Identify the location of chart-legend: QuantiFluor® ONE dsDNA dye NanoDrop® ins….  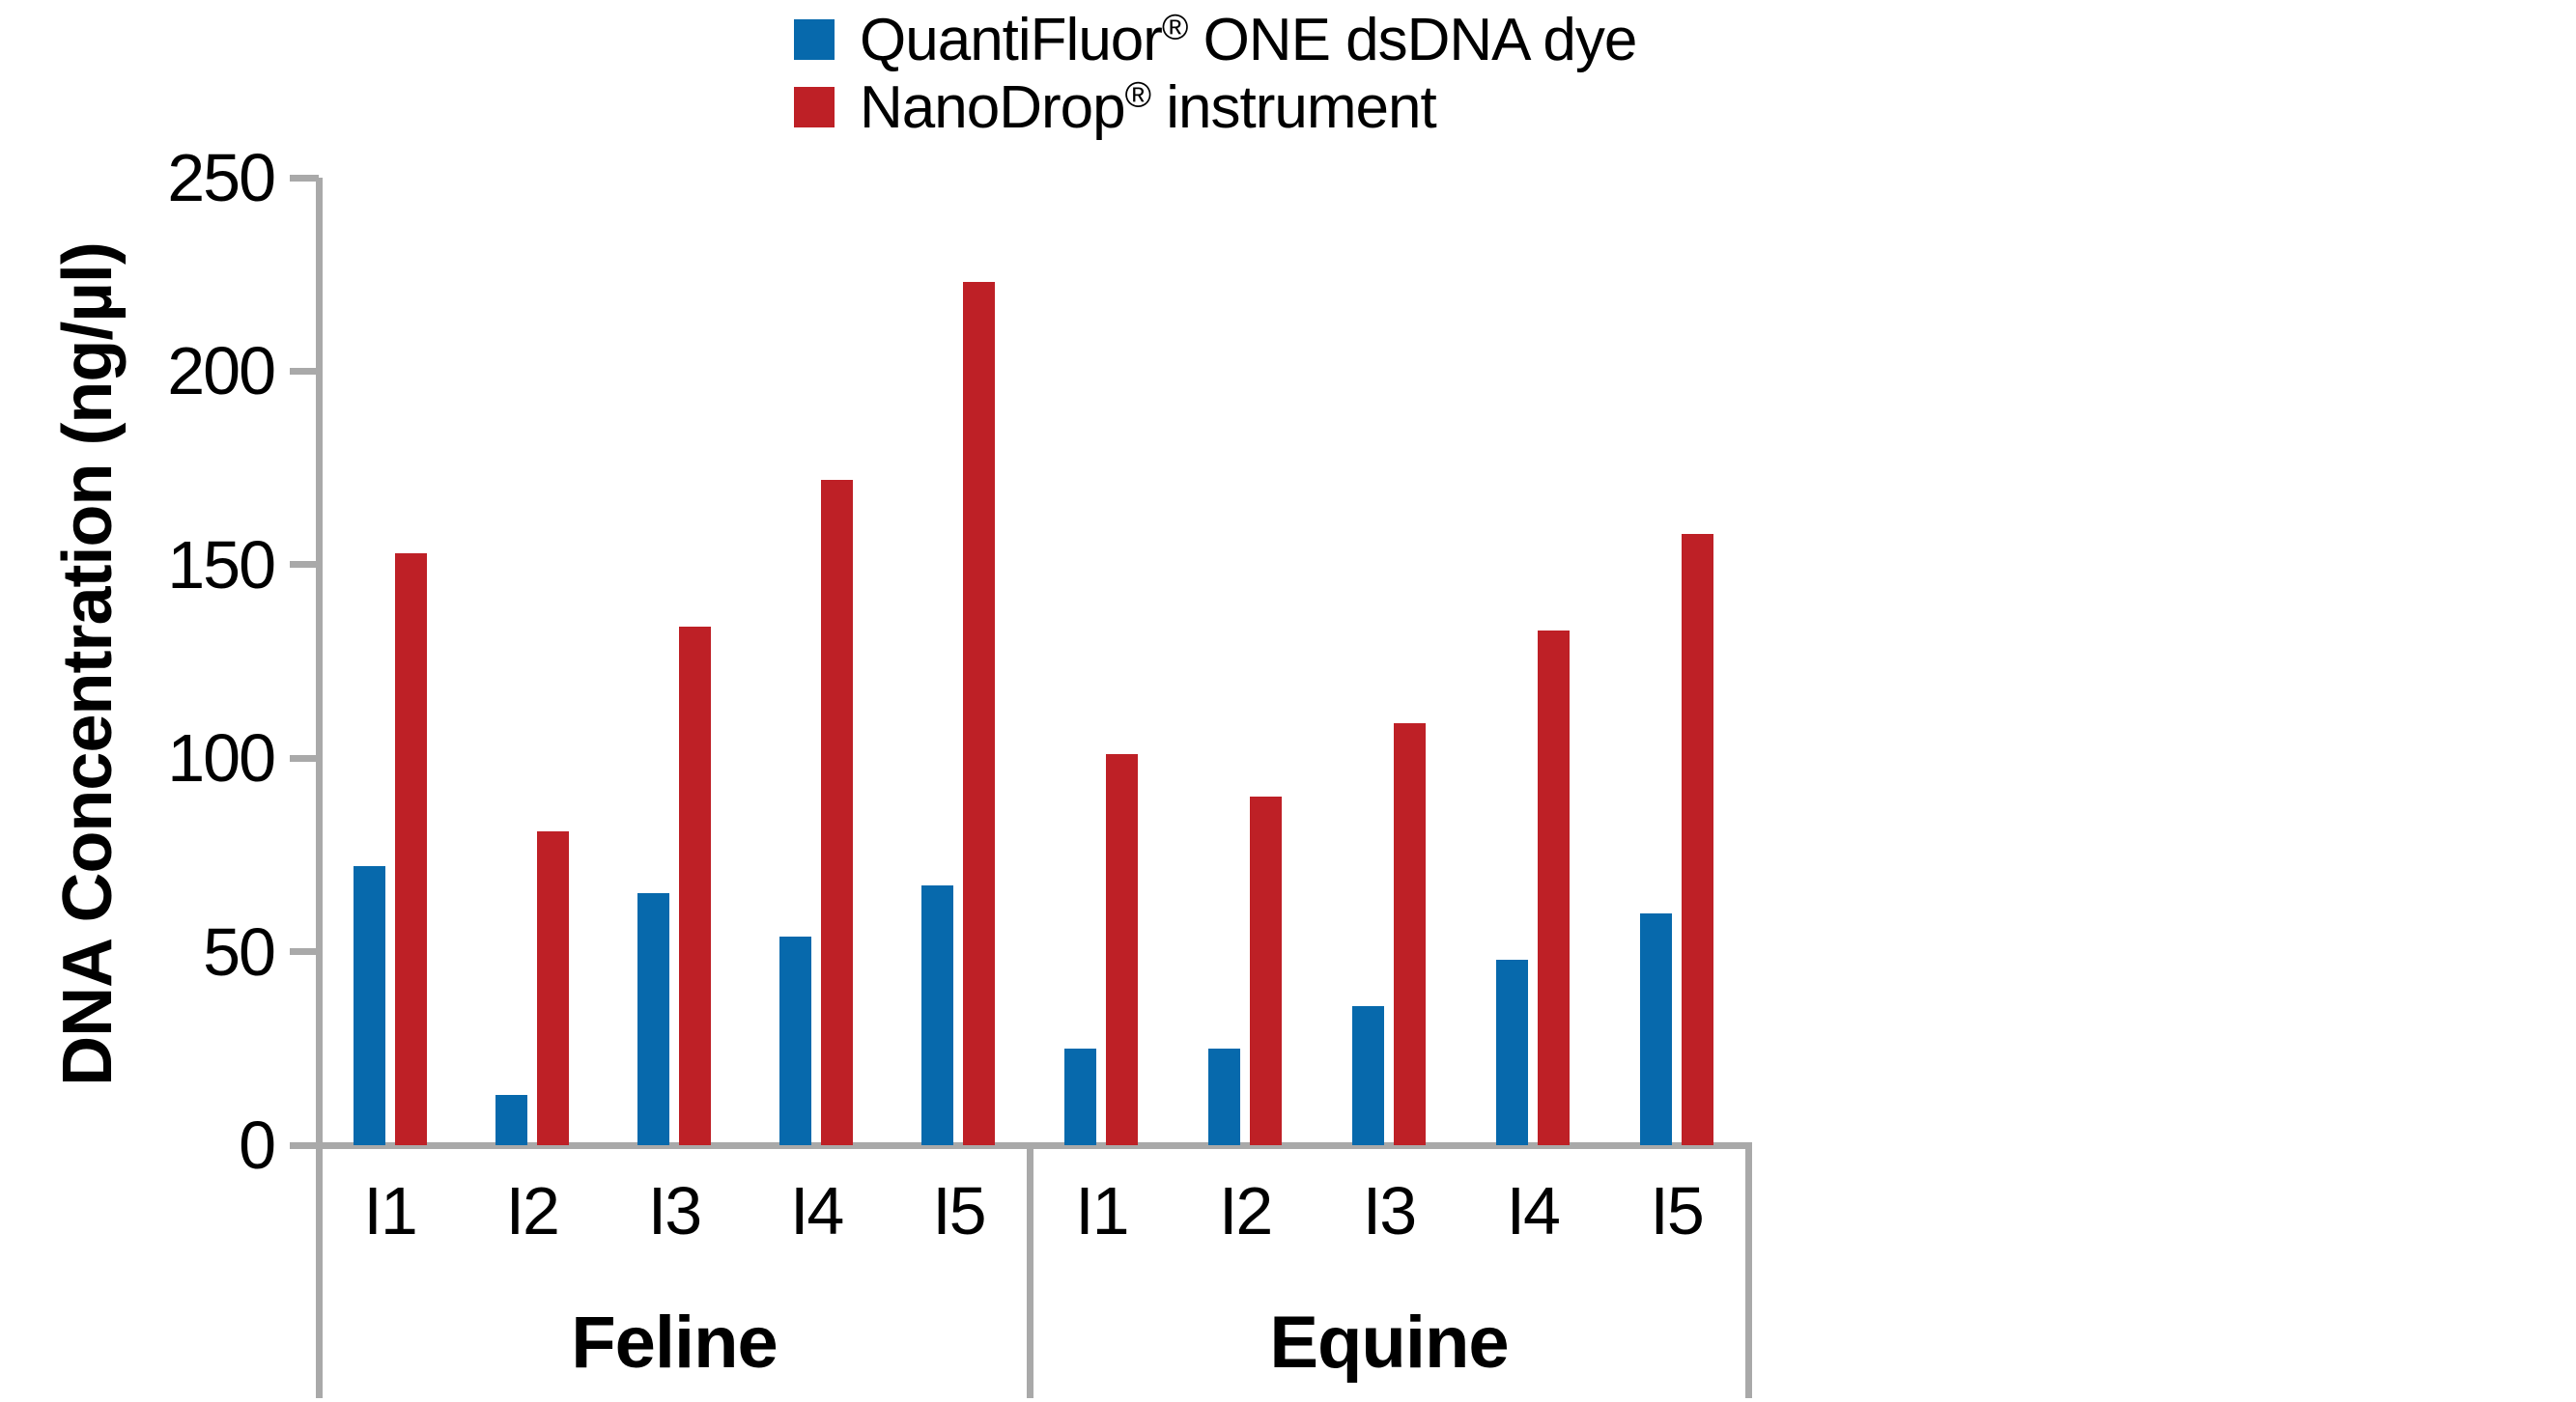
(1215, 74).